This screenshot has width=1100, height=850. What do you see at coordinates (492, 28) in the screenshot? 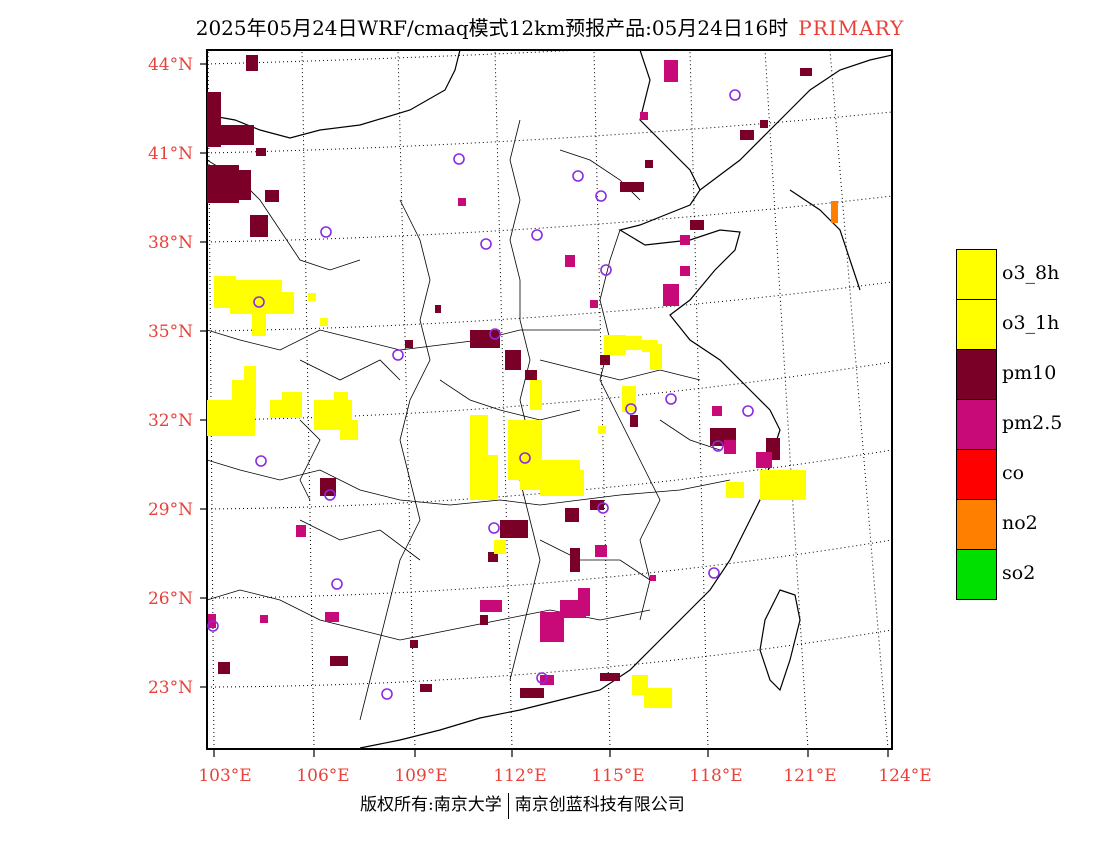
I see `title-text: 2025年05月24日WRF/cmaq模式12km预报产品:05月24日16时` at bounding box center [492, 28].